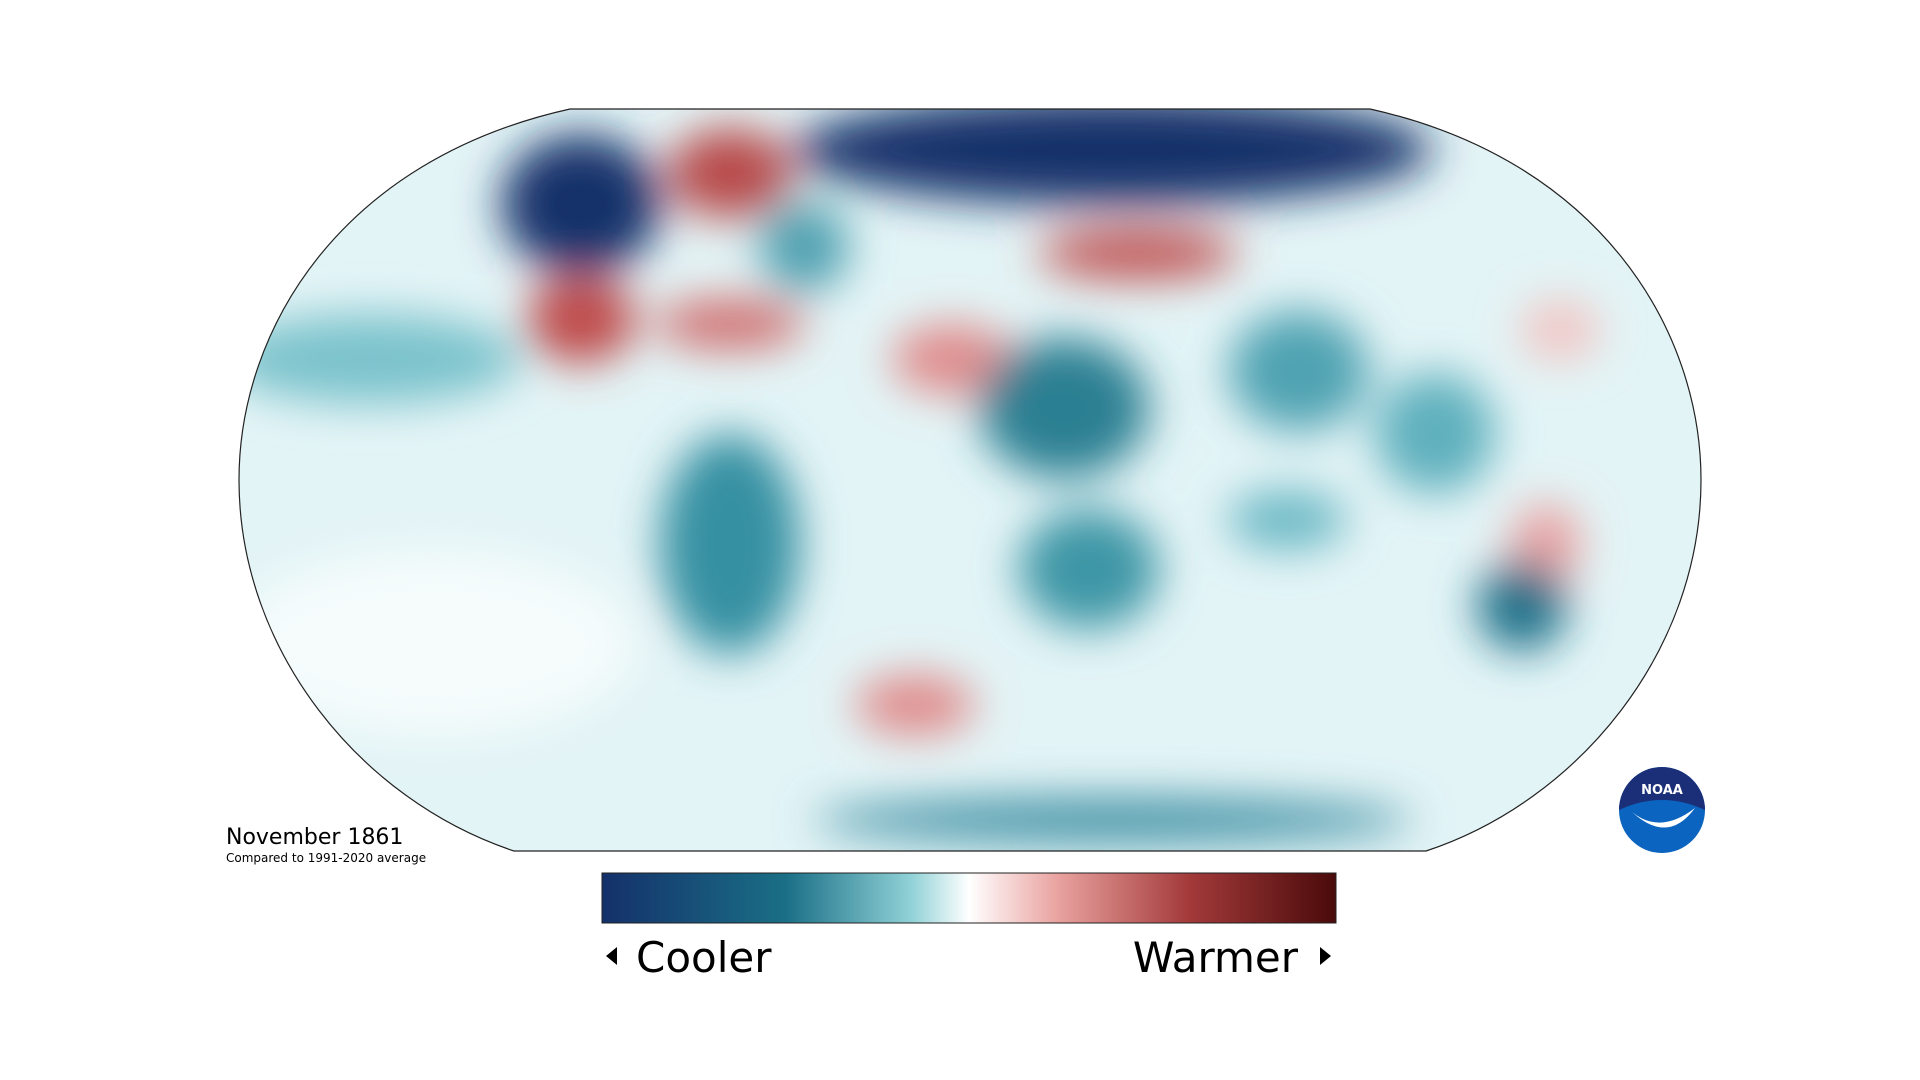  I want to click on caption-title: November 1861, so click(314, 837).